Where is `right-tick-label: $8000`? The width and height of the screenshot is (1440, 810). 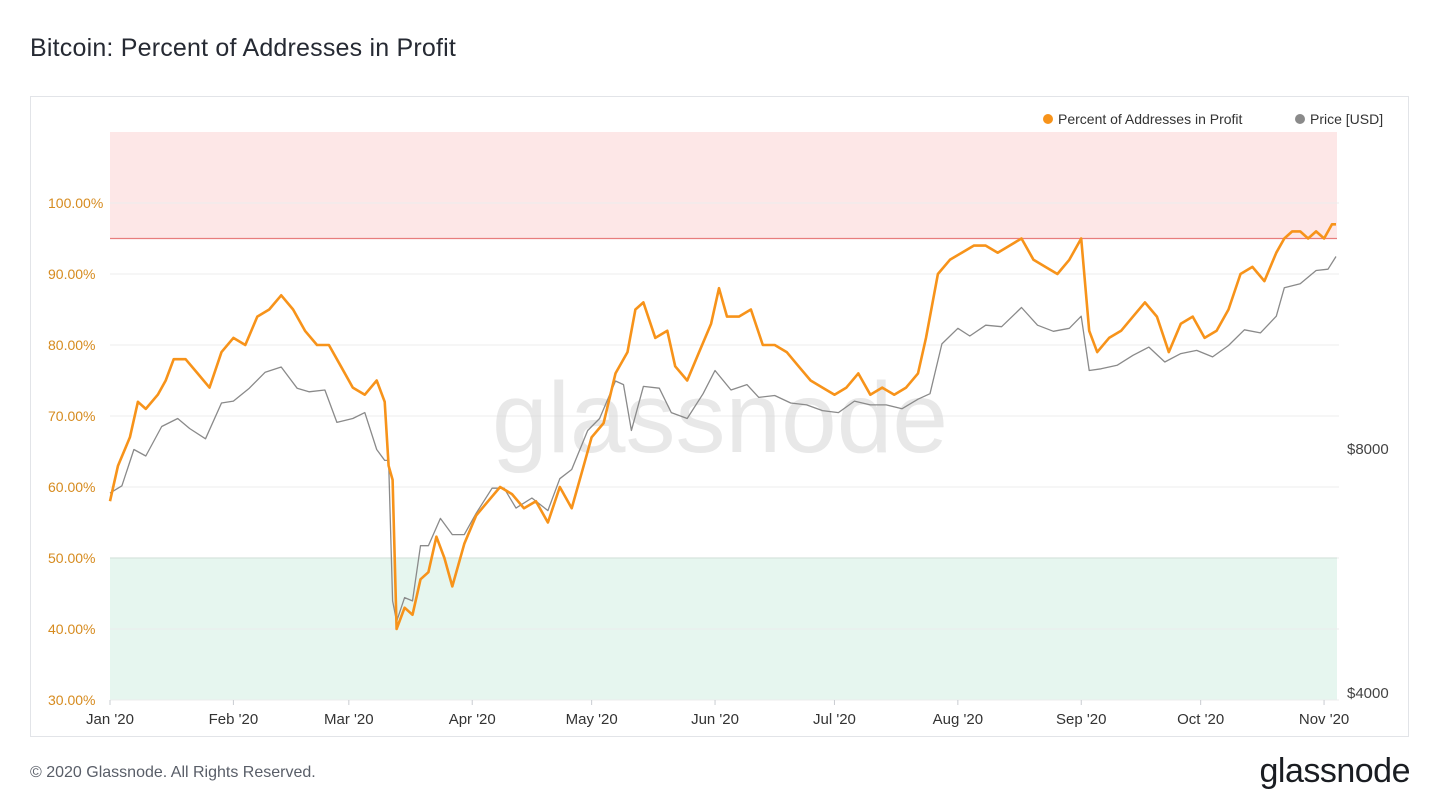
right-tick-label: $8000 is located at coordinates (1368, 449).